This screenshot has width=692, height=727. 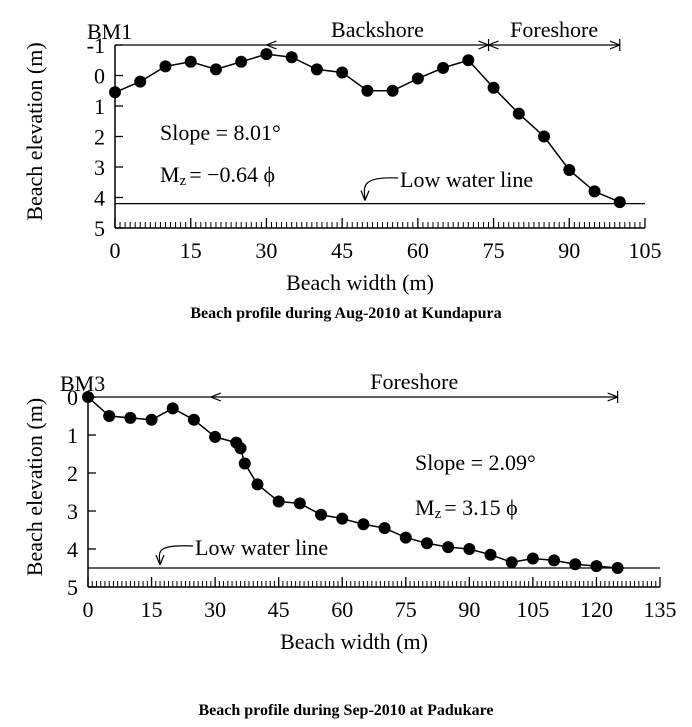 I want to click on x-tick-label: 135, so click(x=660, y=609).